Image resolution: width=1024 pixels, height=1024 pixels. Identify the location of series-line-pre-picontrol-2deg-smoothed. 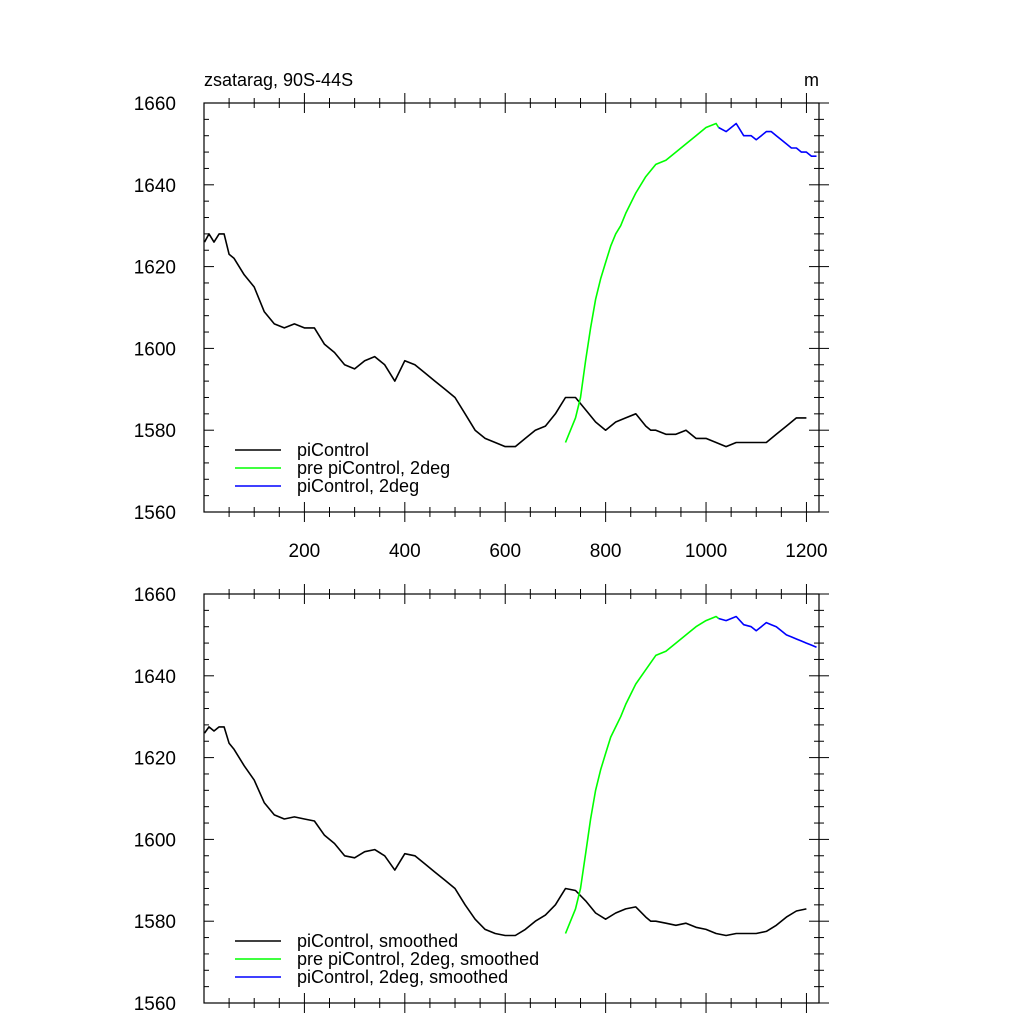
(642, 774).